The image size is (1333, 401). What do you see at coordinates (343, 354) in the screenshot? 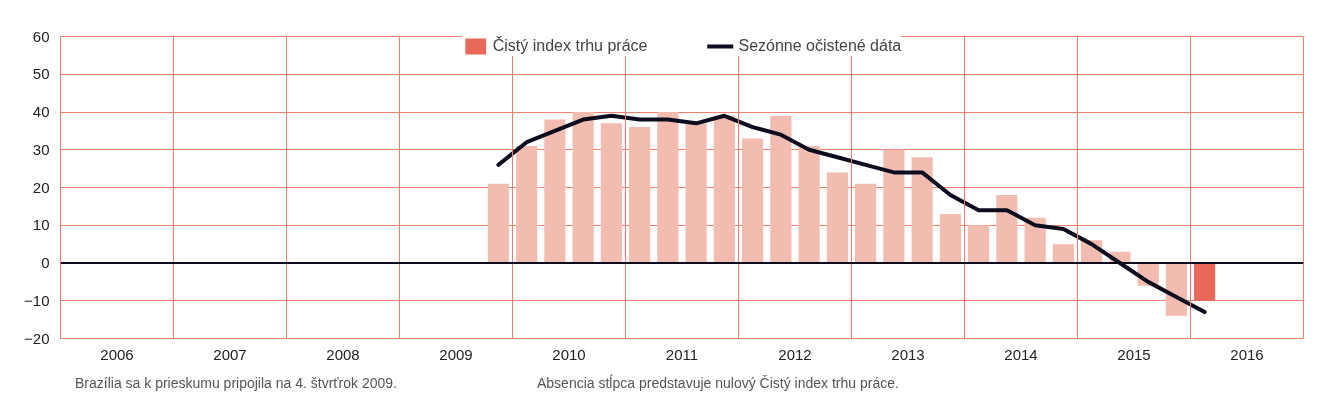
I see `x-tick-label: 2008` at bounding box center [343, 354].